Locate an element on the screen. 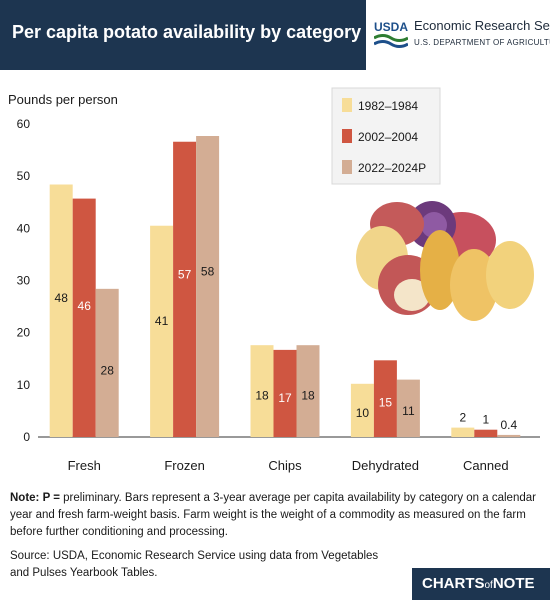 The image size is (550, 600). brand-of: of is located at coordinates (488, 585).